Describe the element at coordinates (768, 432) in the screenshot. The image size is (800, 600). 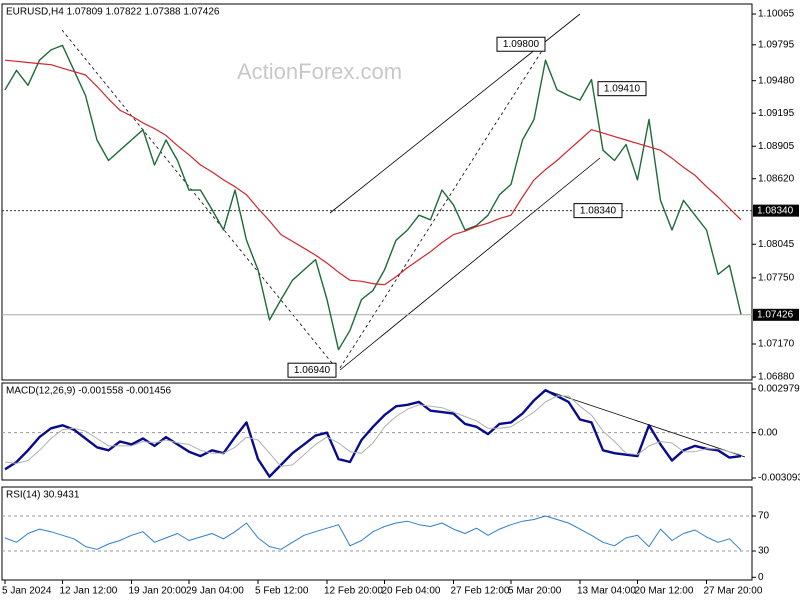
I see `y-tick-label: 0.00` at that location.